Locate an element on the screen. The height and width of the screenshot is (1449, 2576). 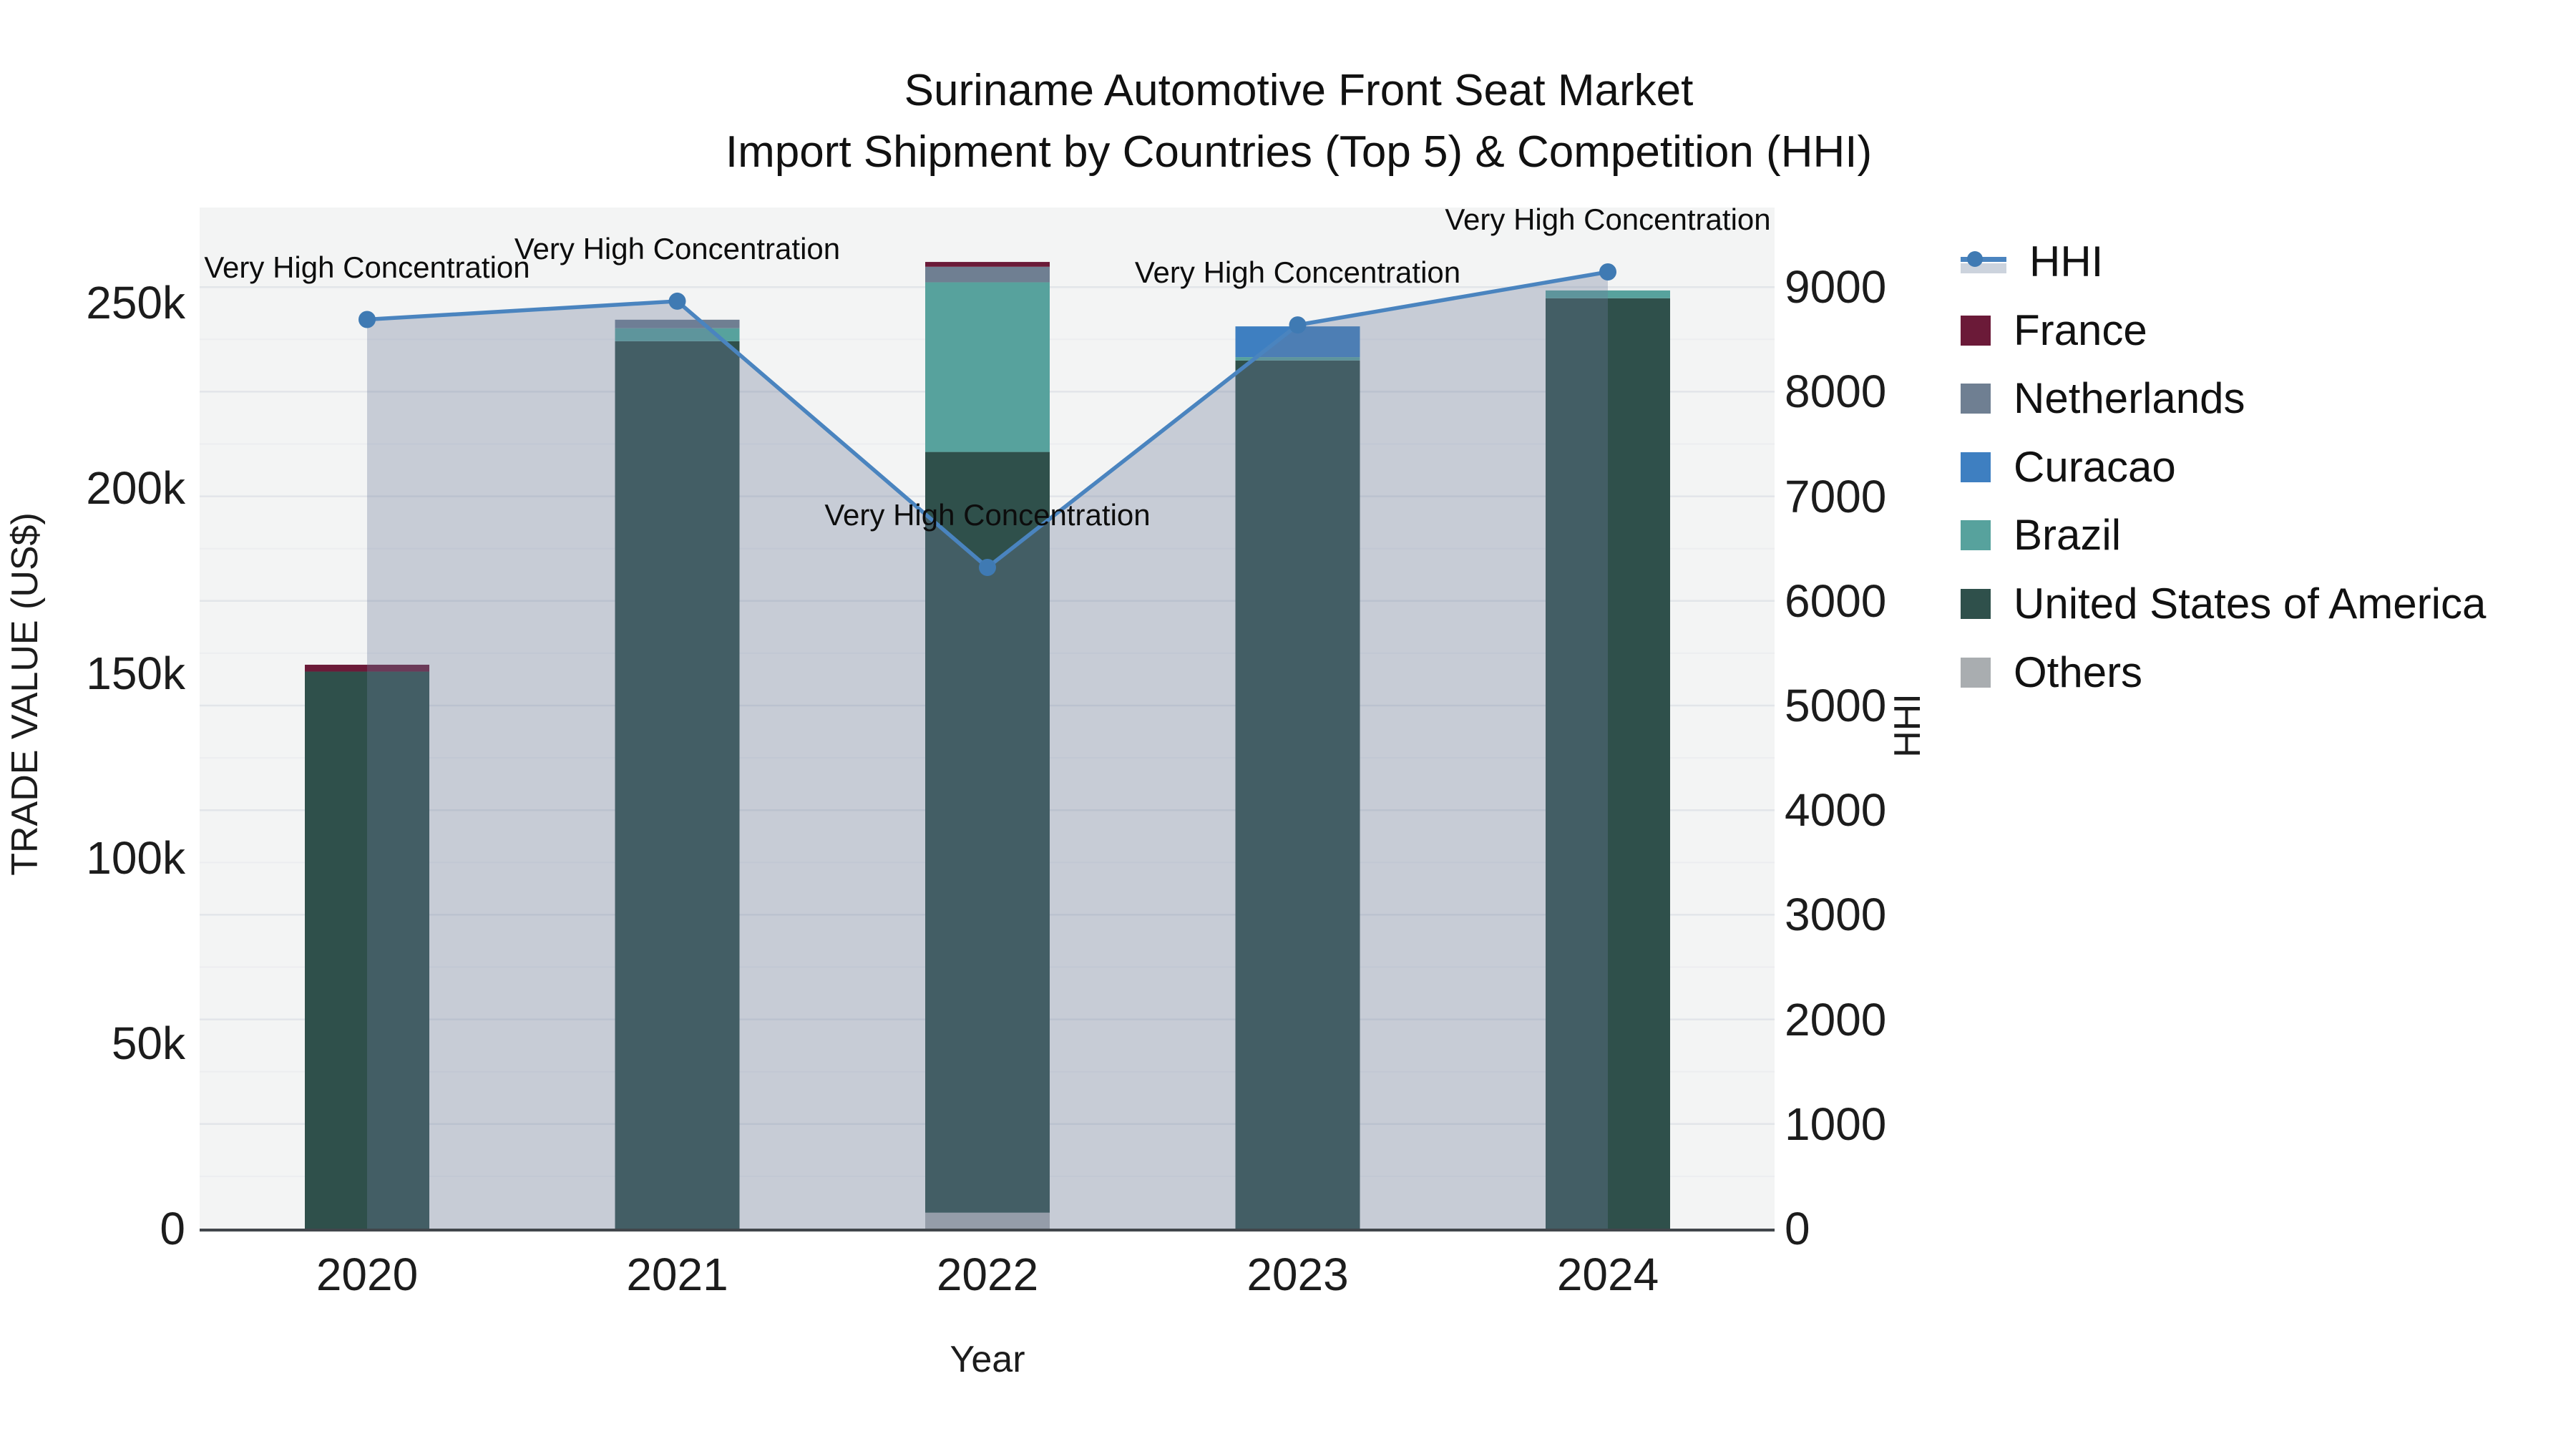
legend-item-hhi: HHI is located at coordinates (2032, 262).